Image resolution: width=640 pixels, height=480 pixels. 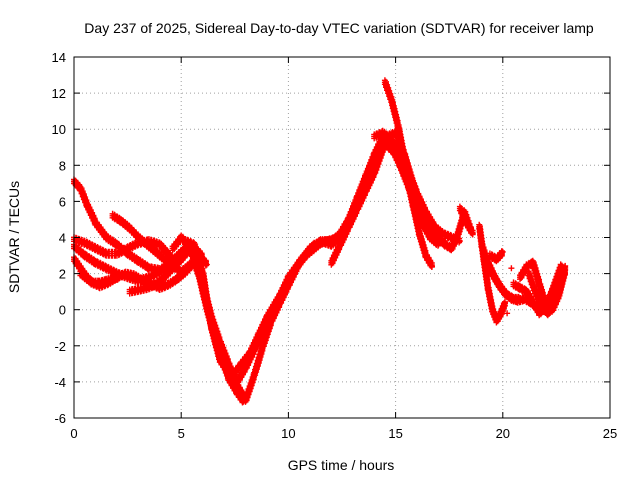 What do you see at coordinates (59, 57) in the screenshot?
I see `y-tick-label: 14` at bounding box center [59, 57].